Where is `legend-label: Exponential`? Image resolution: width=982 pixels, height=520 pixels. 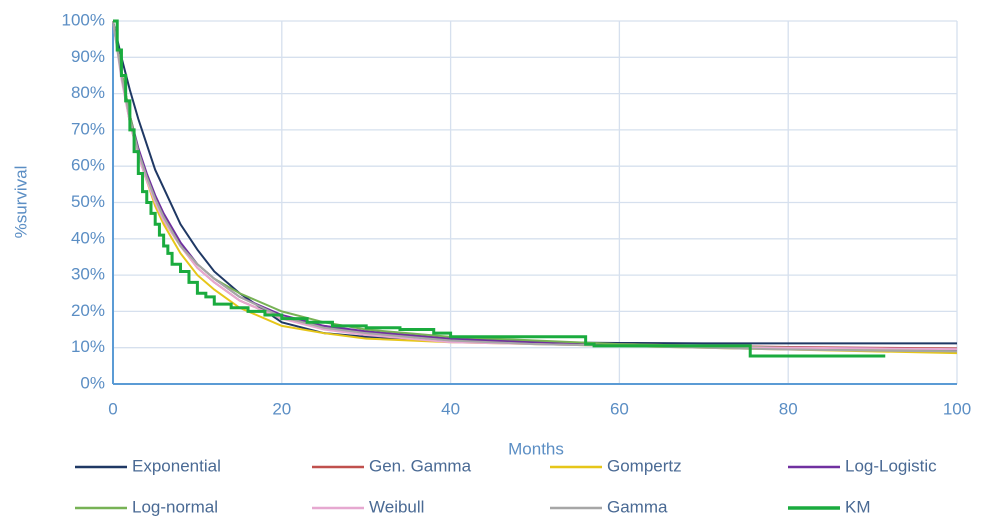 legend-label: Exponential is located at coordinates (176, 465).